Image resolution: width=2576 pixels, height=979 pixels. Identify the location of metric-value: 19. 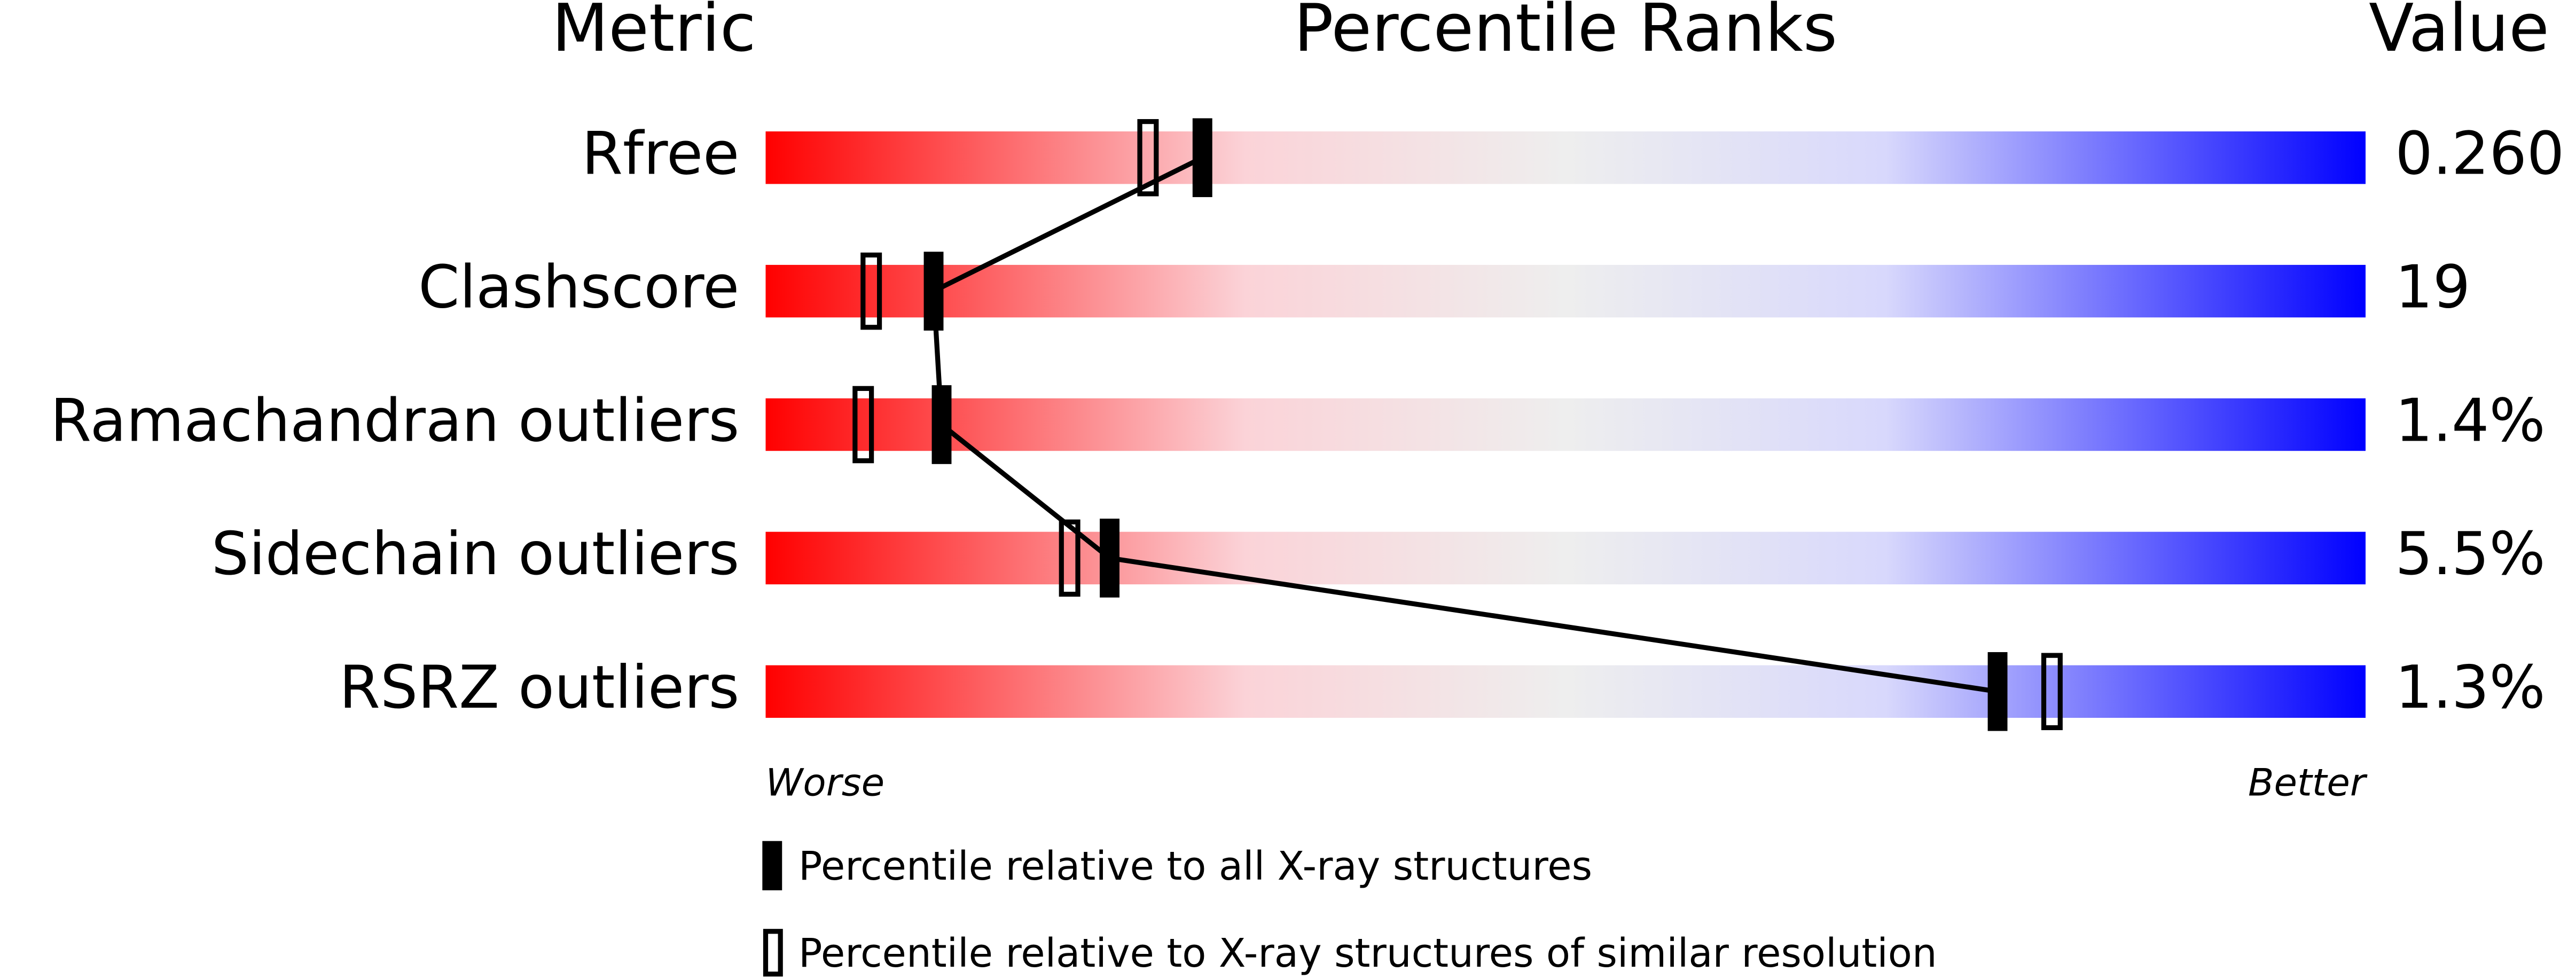
(2432, 287).